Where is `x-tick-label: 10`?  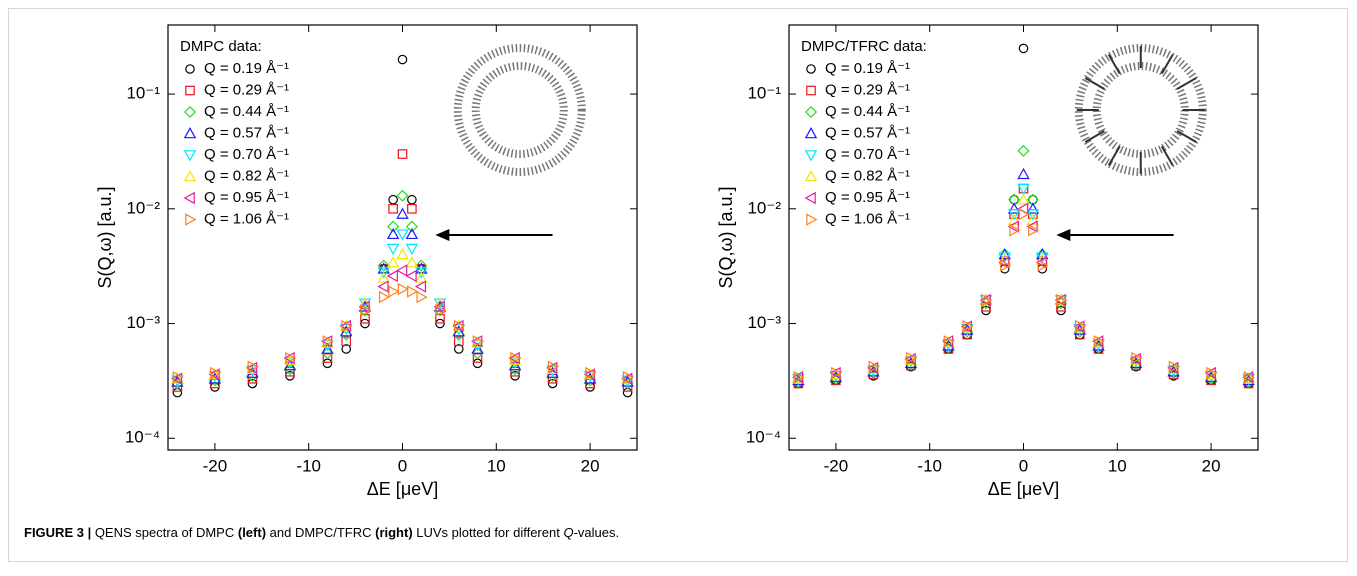 x-tick-label: 10 is located at coordinates (496, 465).